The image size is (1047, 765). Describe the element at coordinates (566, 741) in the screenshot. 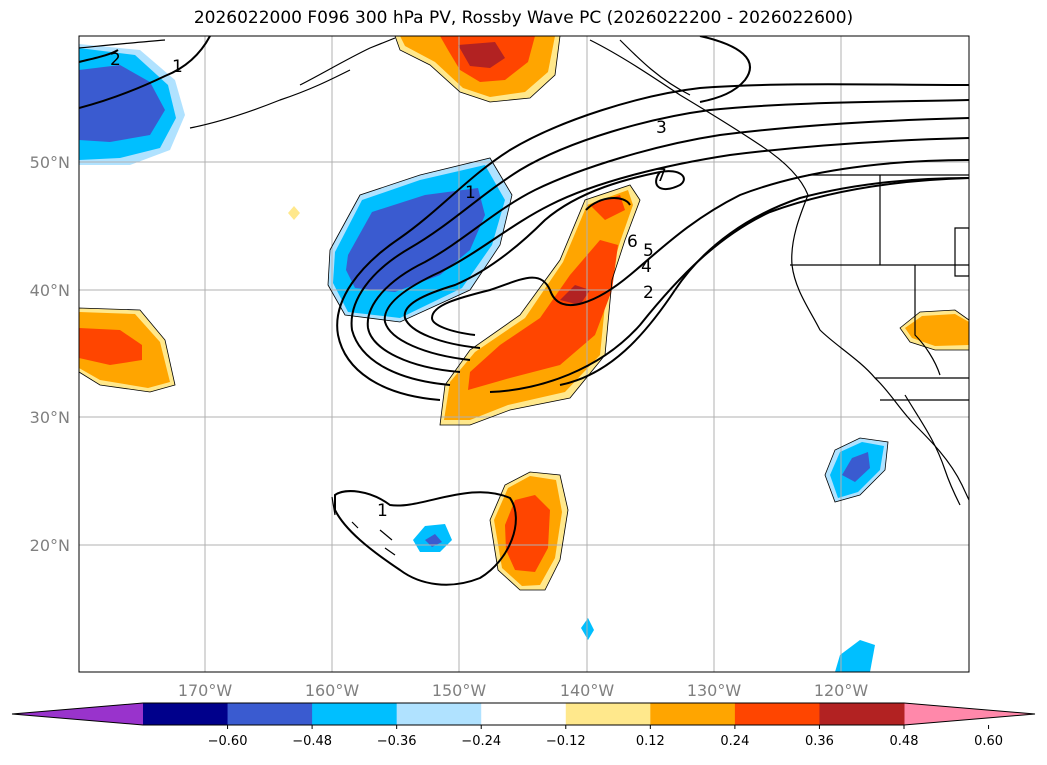

I see `colorbar-tick-label: −0.12` at that location.